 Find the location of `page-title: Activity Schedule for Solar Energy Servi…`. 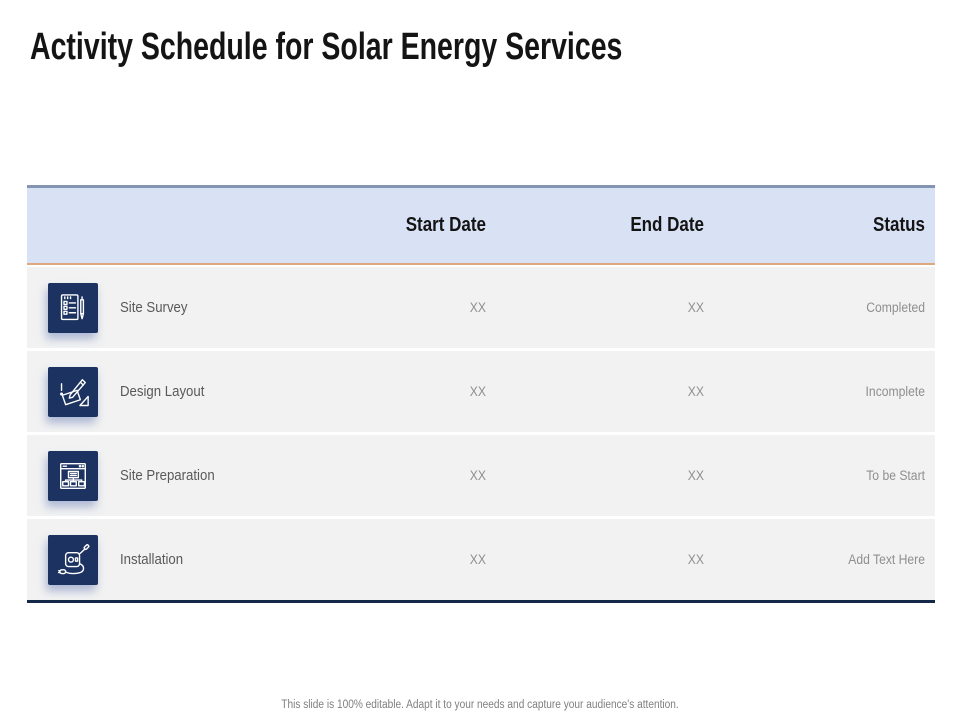

page-title: Activity Schedule for Solar Energy Servi… is located at coordinates (326, 47).